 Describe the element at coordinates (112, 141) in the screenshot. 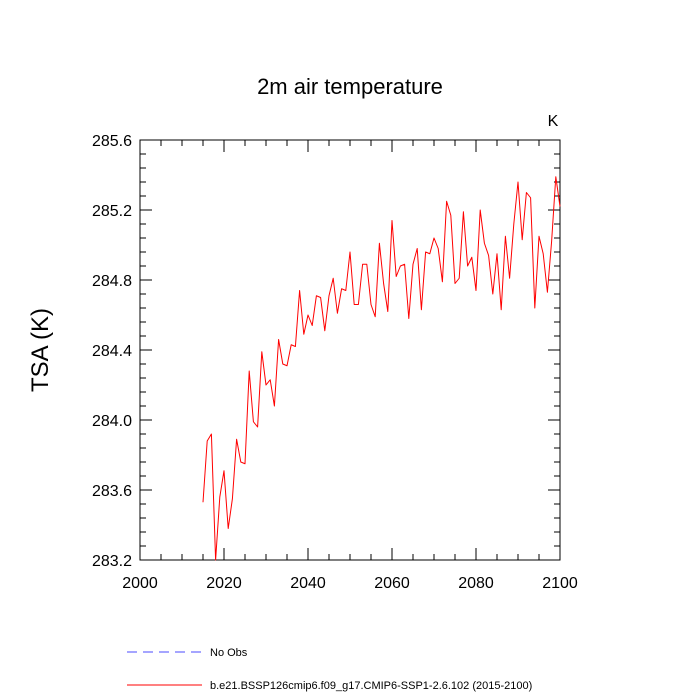

I see `y-tick-label: 285.6` at that location.